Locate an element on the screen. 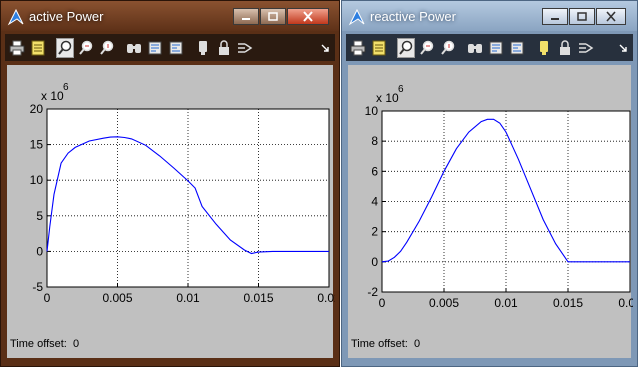 This screenshot has width=643, height=367. y-tick-label: 5 is located at coordinates (39, 216).